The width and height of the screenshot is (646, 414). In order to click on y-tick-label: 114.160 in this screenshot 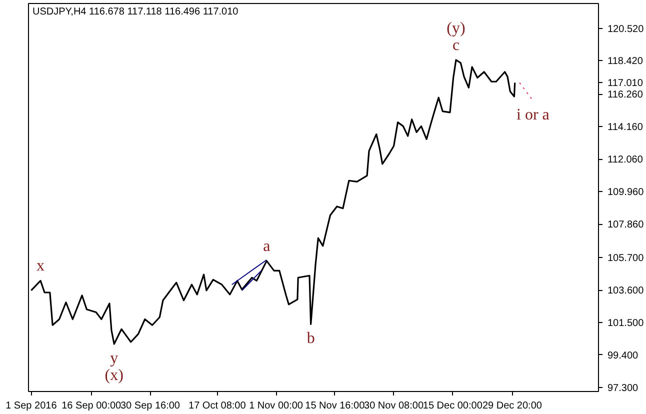, I will do `click(626, 128)`.